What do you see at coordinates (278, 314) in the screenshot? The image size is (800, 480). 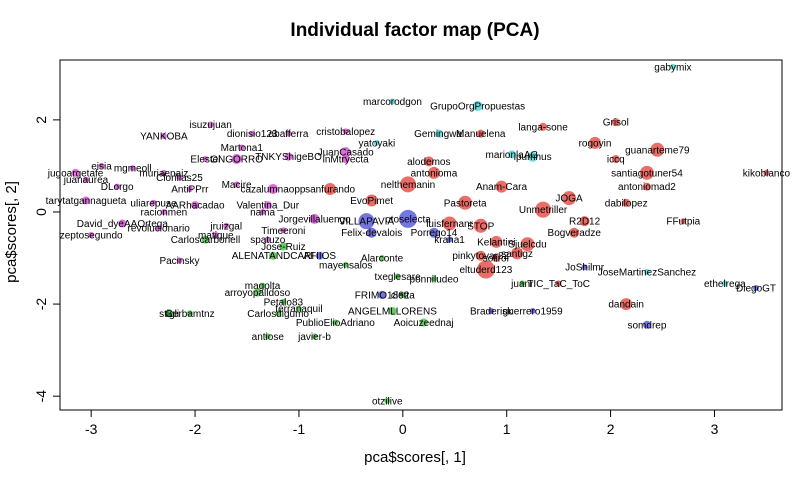 I see `point-label: Carlosdigumo` at bounding box center [278, 314].